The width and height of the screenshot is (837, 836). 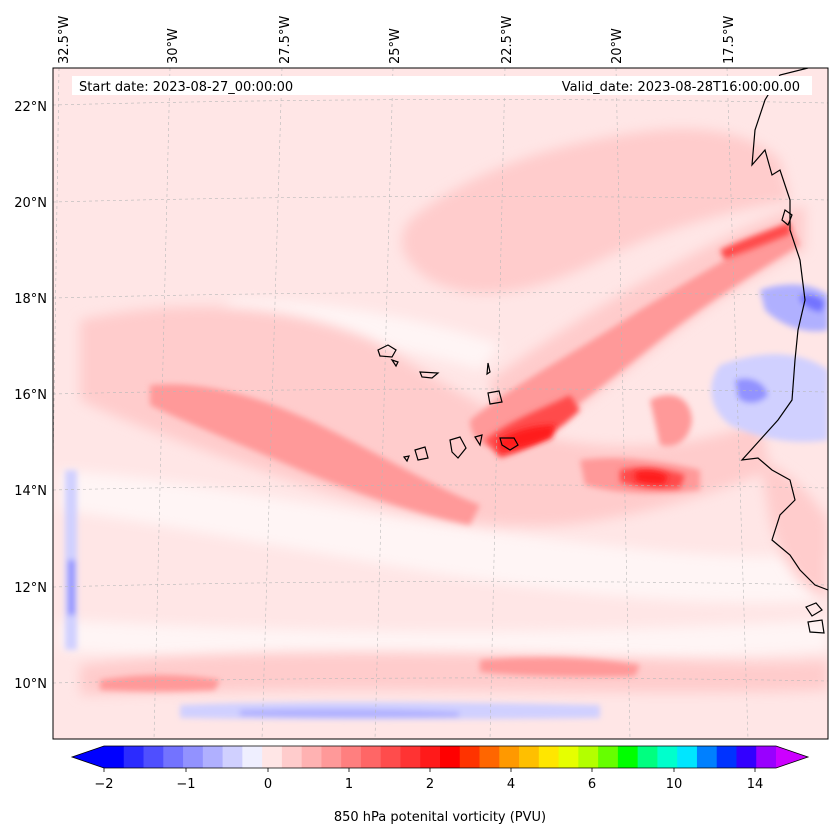 I want to click on lon-label-25w: 25°W, so click(x=395, y=46).